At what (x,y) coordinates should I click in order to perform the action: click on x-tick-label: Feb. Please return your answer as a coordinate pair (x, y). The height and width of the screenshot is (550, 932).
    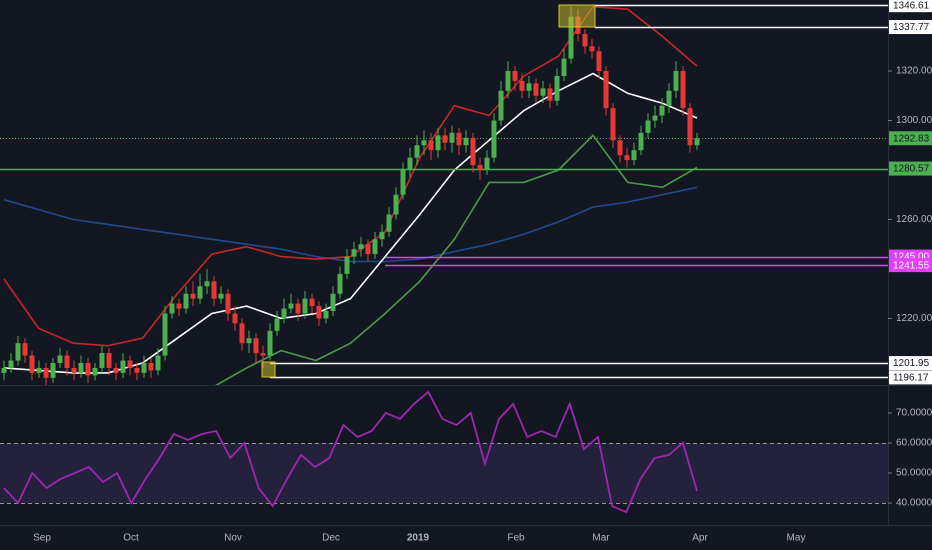
    Looking at the image, I should click on (516, 538).